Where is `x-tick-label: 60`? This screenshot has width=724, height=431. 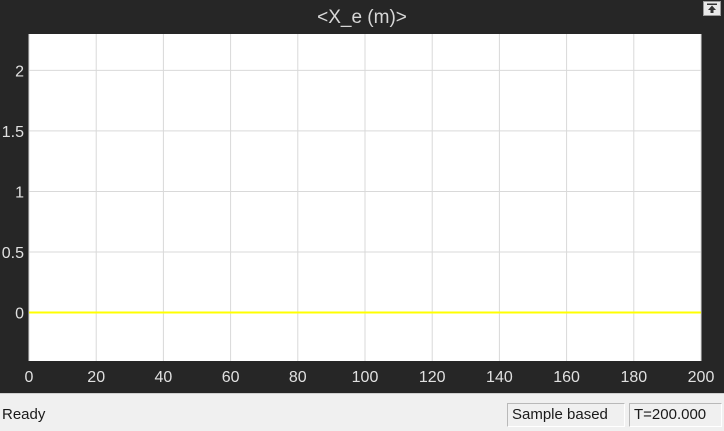 x-tick-label: 60 is located at coordinates (231, 377).